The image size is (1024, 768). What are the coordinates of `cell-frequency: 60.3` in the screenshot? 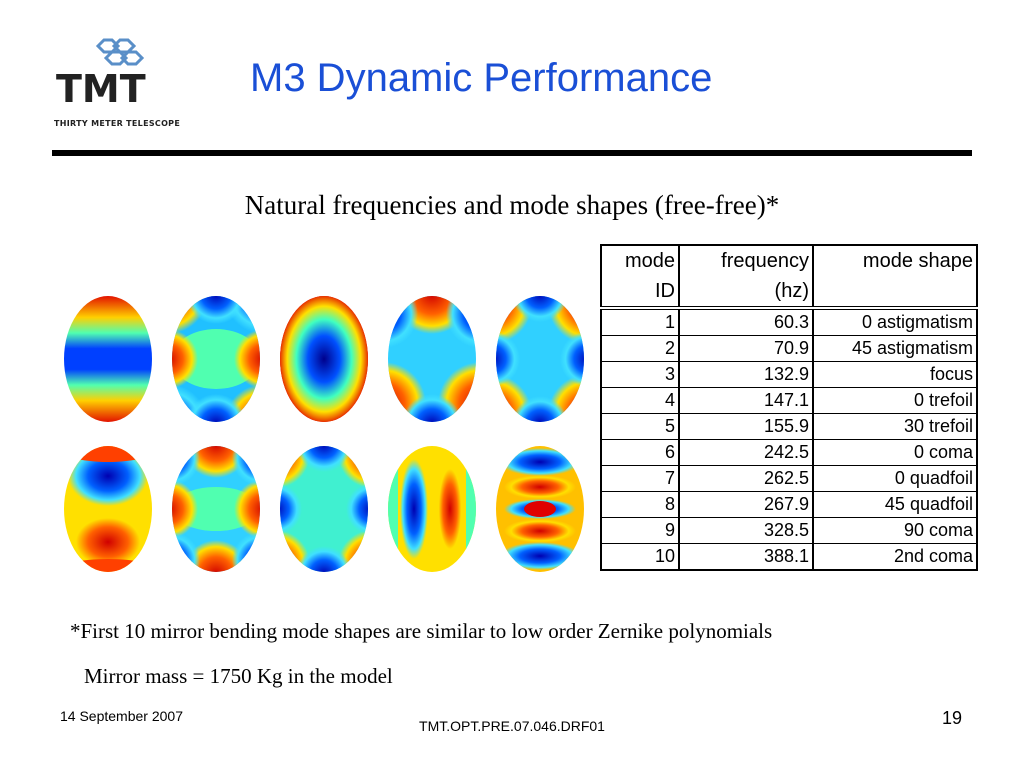 It's located at (746, 321).